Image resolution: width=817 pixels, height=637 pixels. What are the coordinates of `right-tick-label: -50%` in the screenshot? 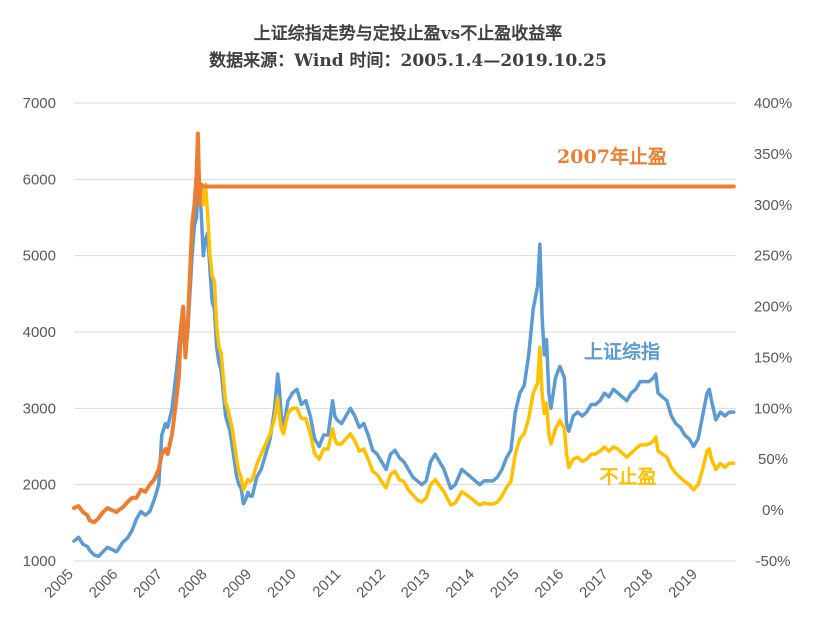 It's located at (772, 561).